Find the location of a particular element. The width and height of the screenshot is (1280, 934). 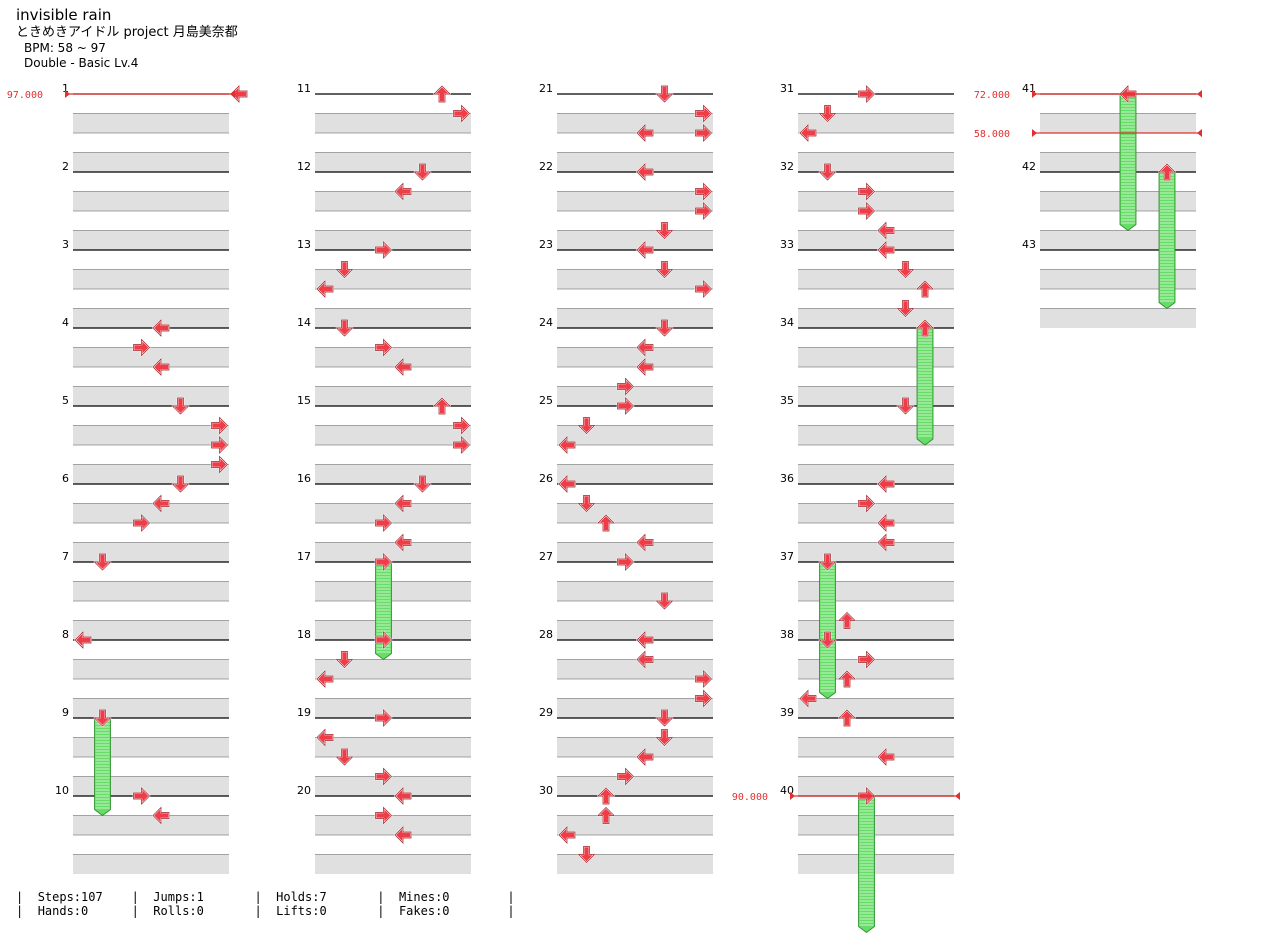

measure-number: 8 is located at coordinates (65, 634).